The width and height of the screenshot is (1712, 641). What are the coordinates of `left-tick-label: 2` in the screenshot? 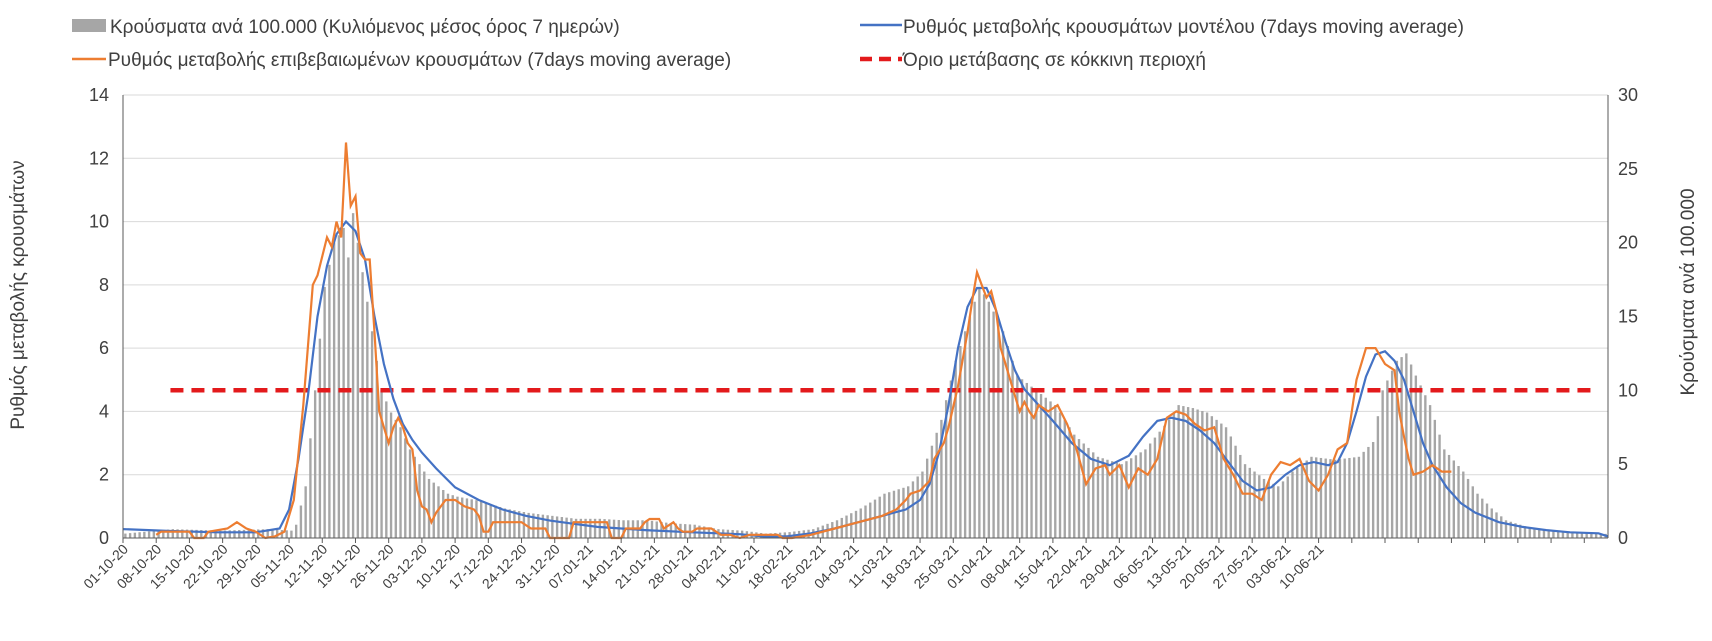 It's located at (104, 475).